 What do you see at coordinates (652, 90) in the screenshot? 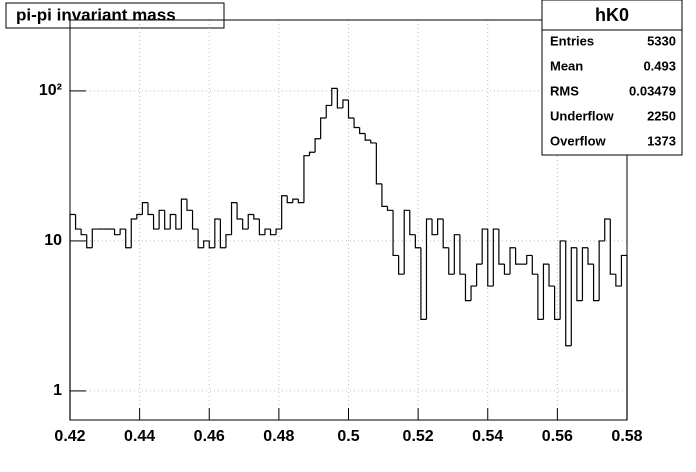
I see `stats-value: 0.03479` at bounding box center [652, 90].